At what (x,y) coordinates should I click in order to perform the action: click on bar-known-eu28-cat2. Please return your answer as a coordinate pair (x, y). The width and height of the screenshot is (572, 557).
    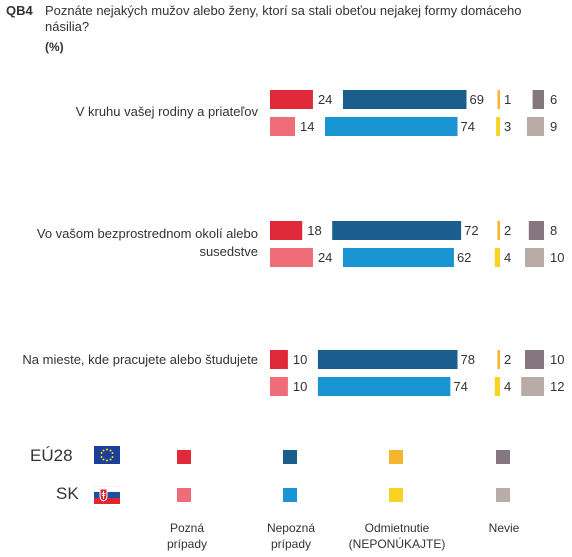
    Looking at the image, I should click on (286, 230).